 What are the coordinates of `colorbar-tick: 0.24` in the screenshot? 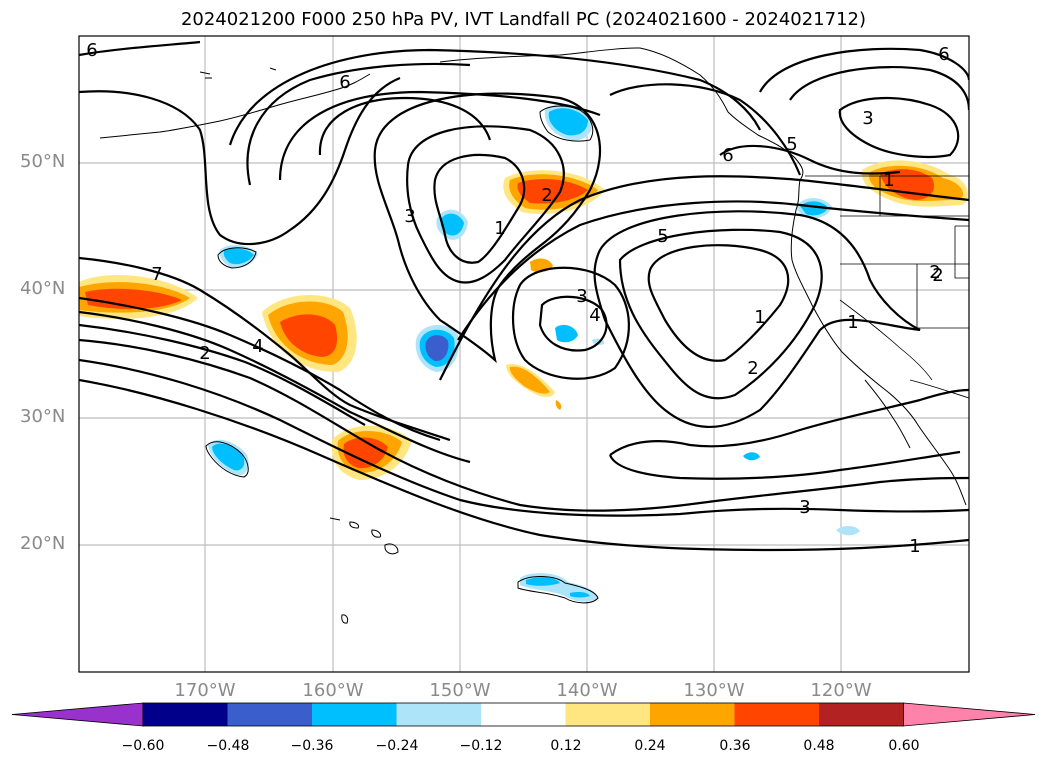 It's located at (650, 746).